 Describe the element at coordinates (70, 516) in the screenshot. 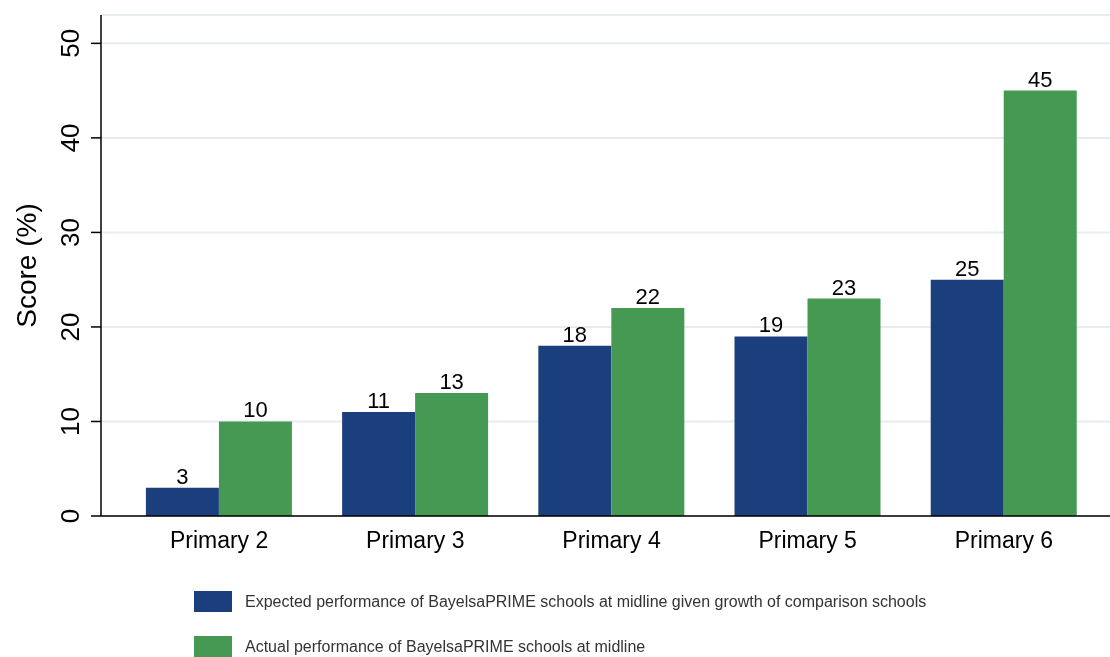

I see `y-tick-label: 0` at that location.